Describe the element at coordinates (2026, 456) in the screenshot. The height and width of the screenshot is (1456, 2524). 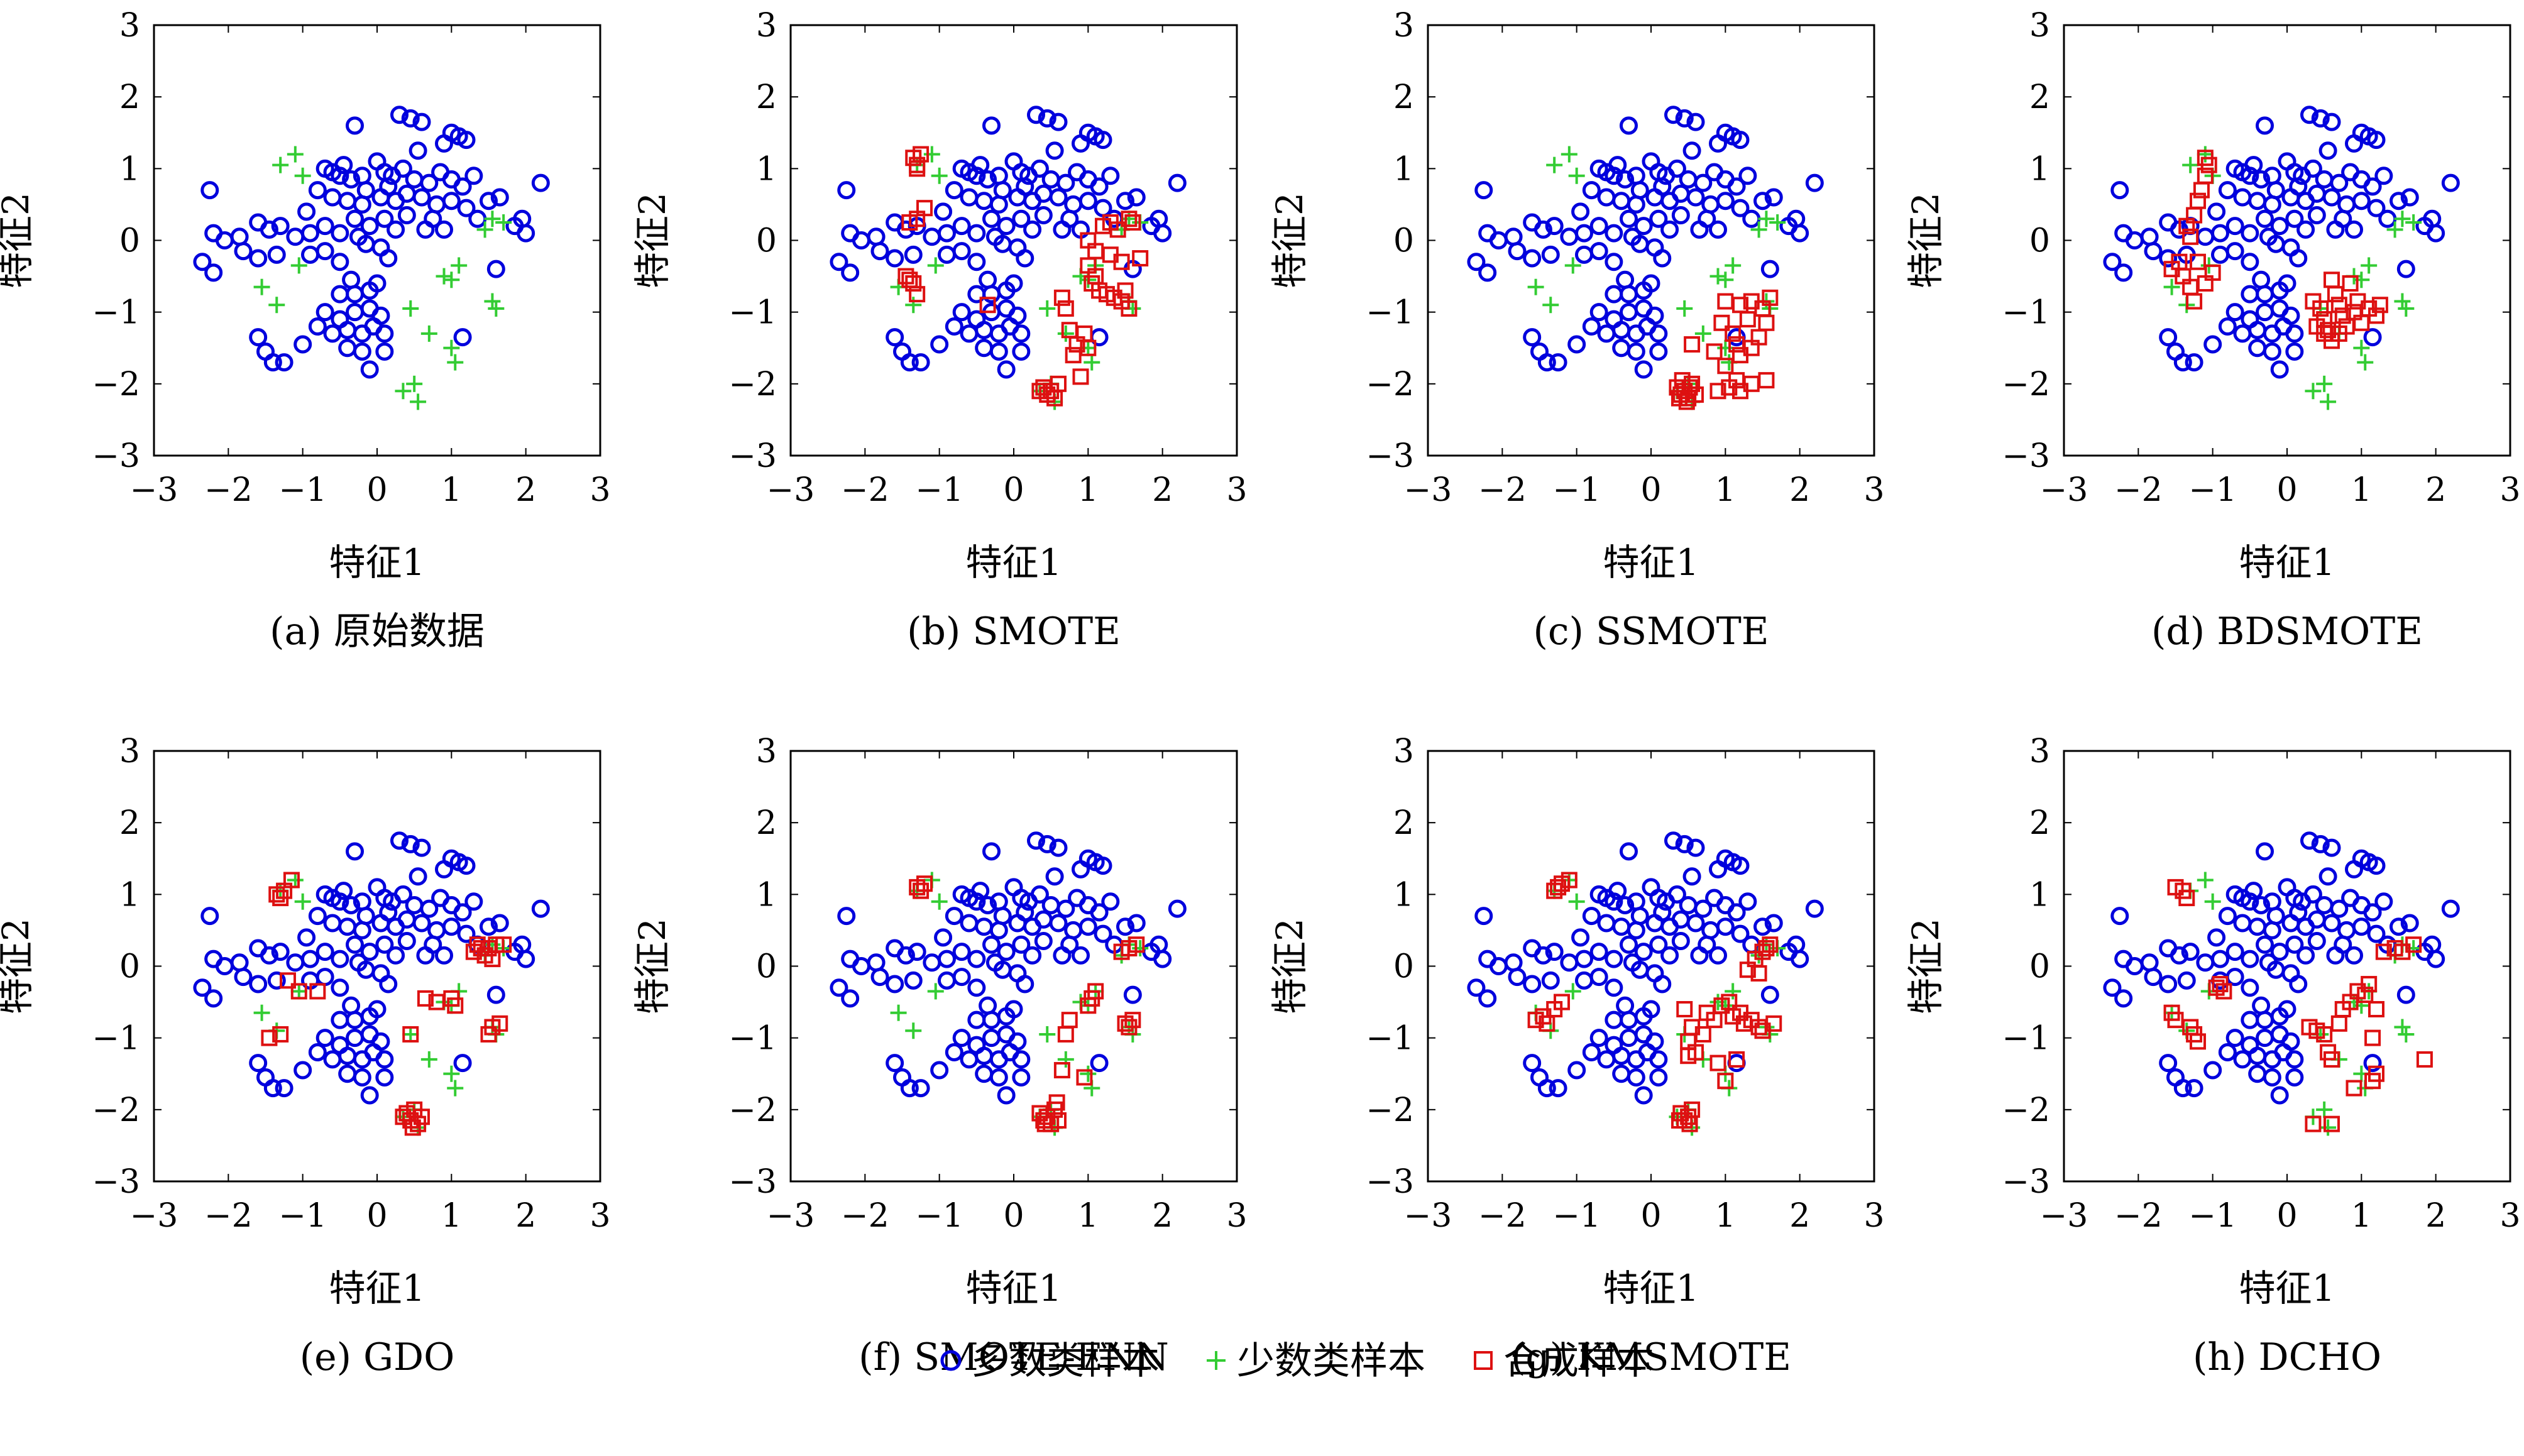
I see `y-tick-label: −3` at that location.